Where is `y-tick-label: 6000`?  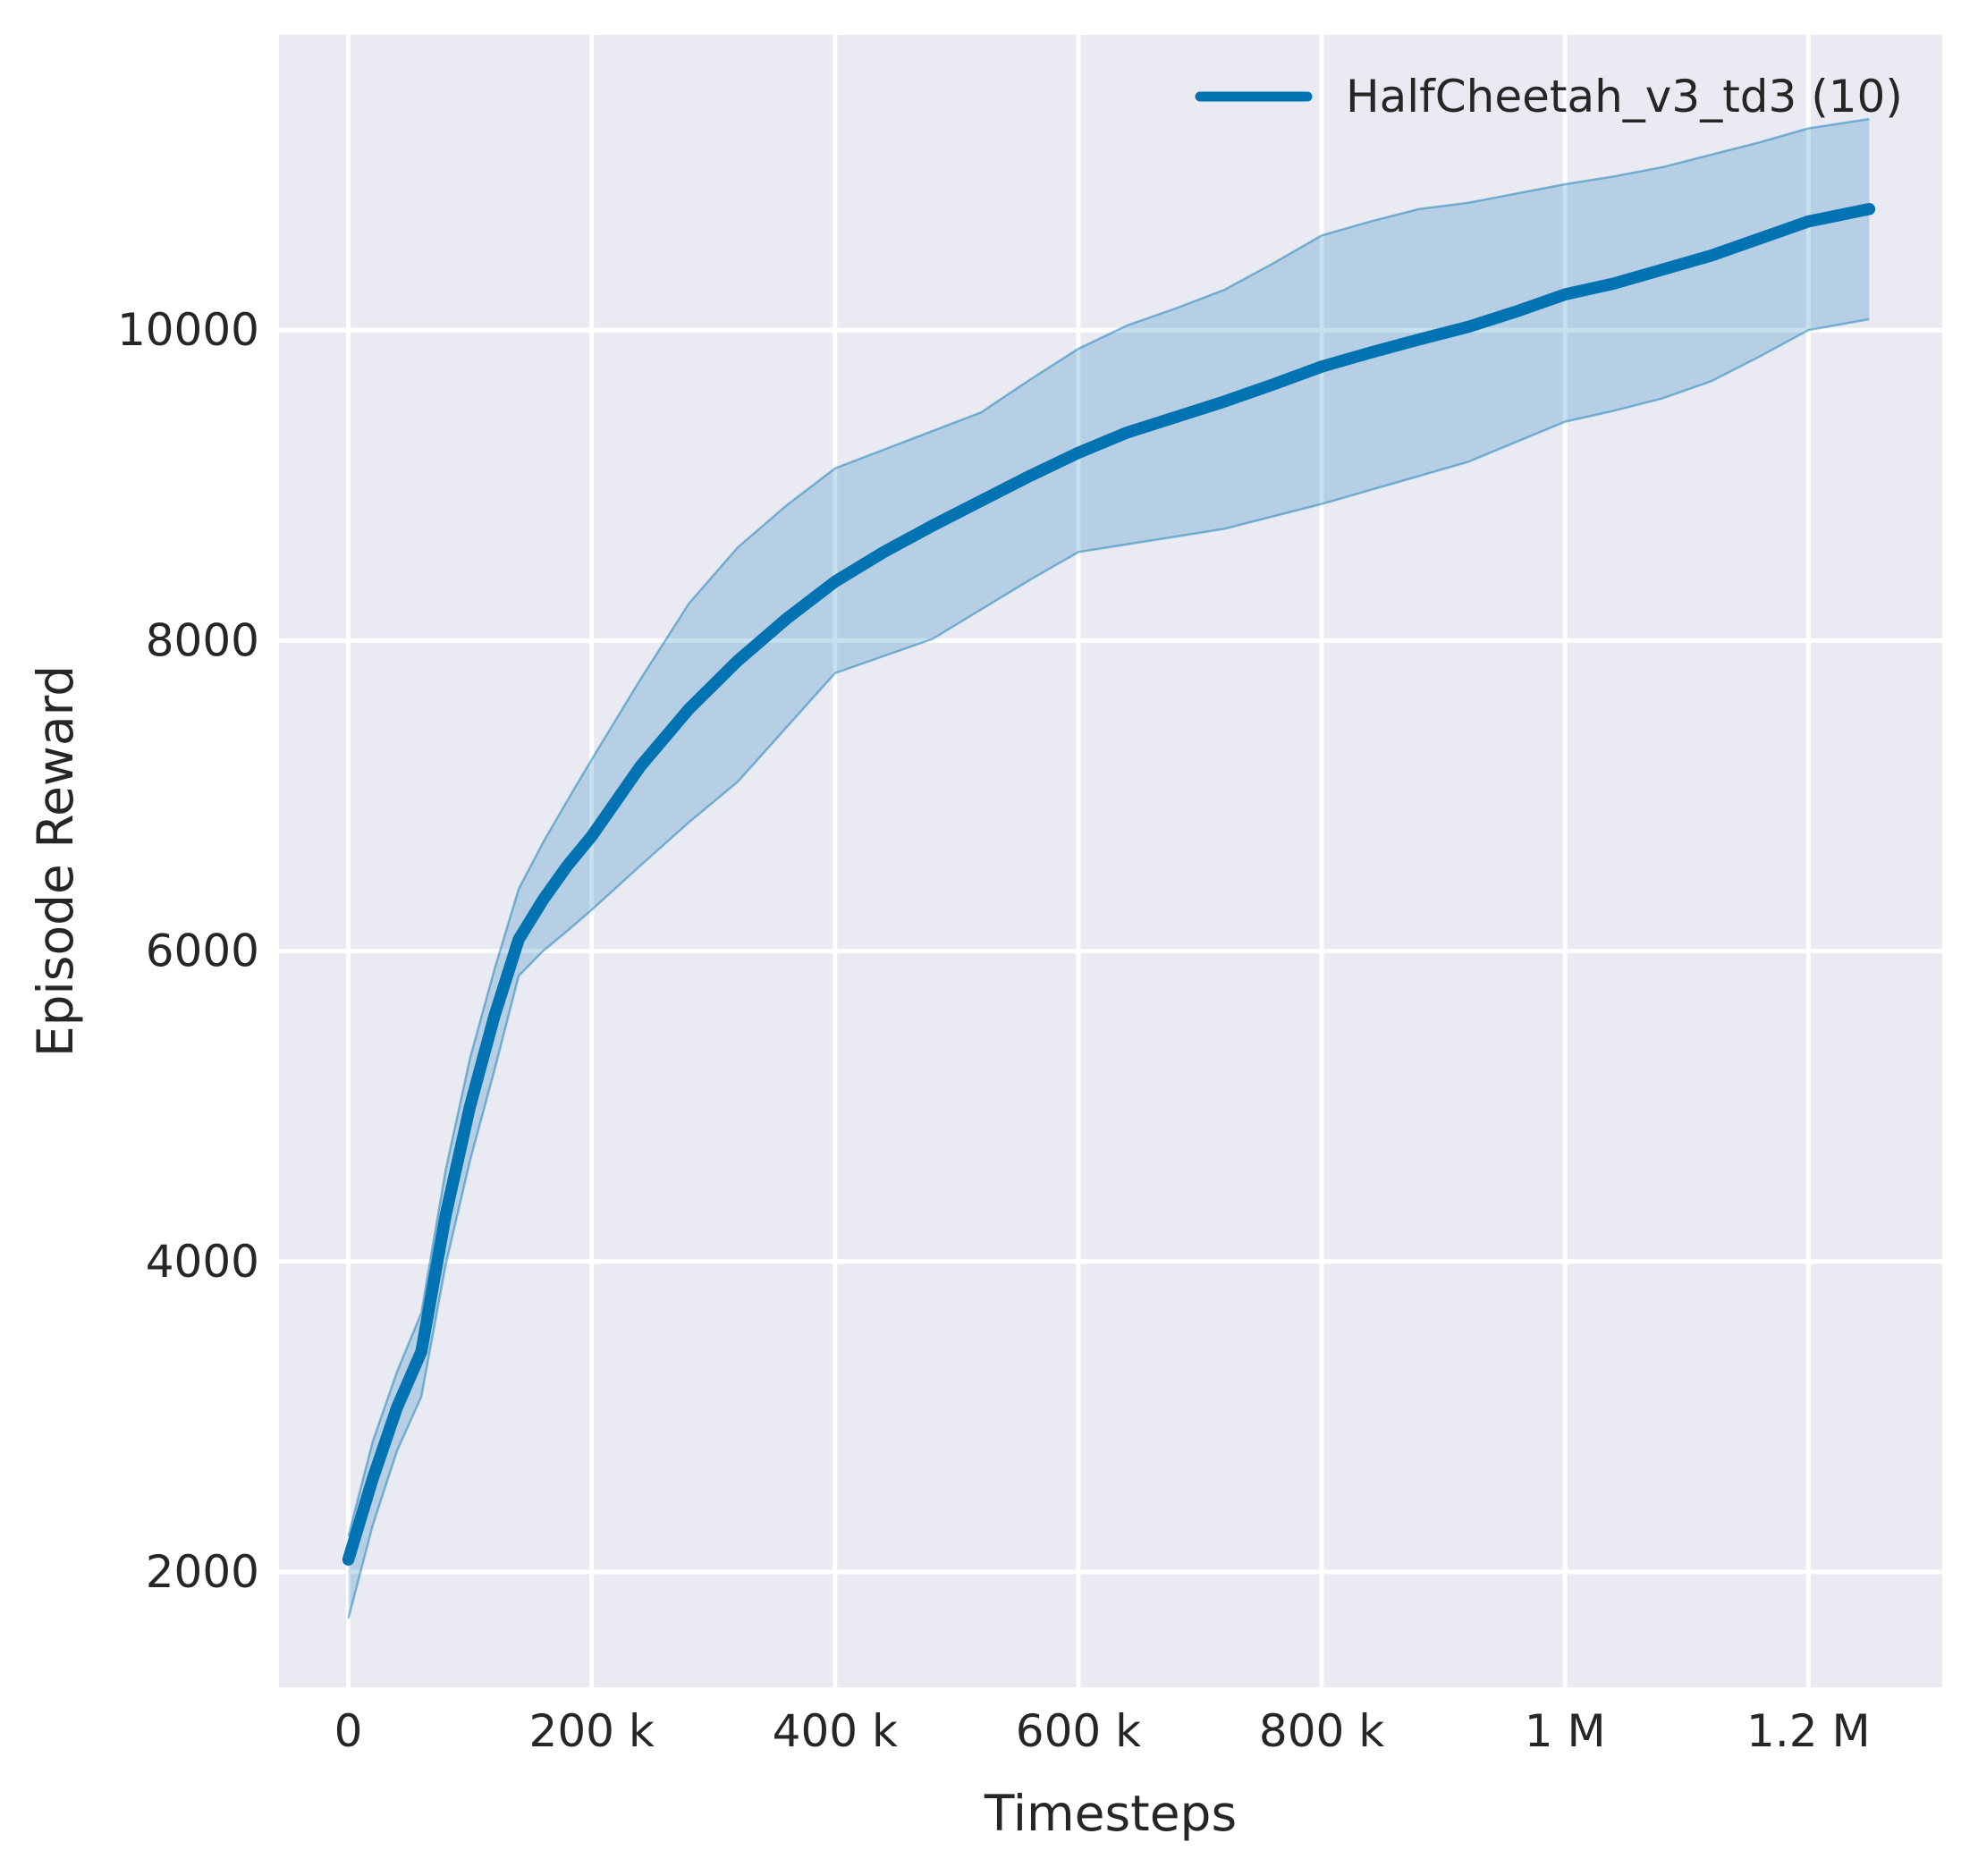 y-tick-label: 6000 is located at coordinates (202, 951).